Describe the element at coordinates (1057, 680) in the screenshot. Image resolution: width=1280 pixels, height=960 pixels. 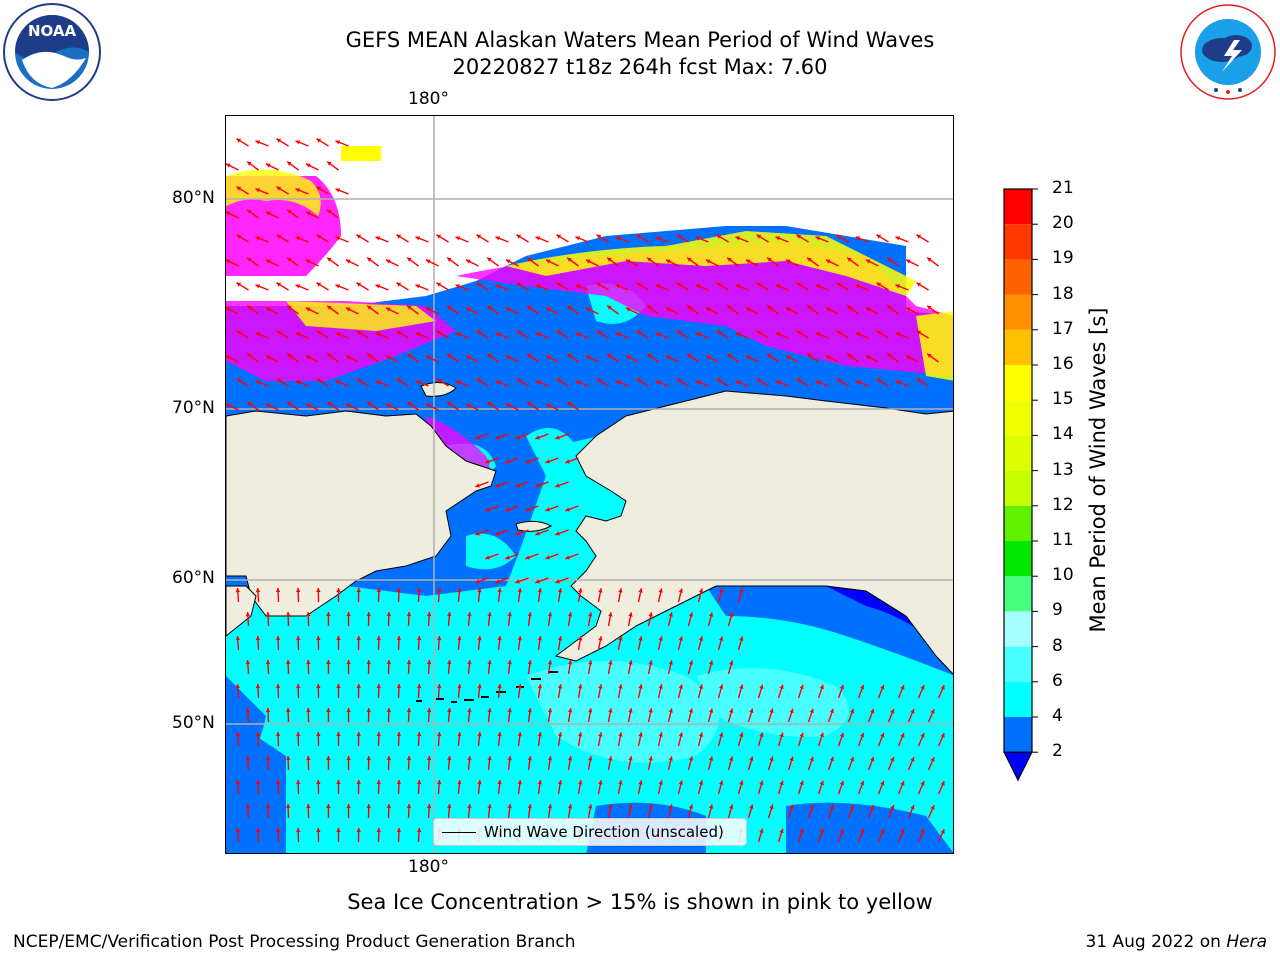
I see `colorbar-tick-label: 6` at that location.